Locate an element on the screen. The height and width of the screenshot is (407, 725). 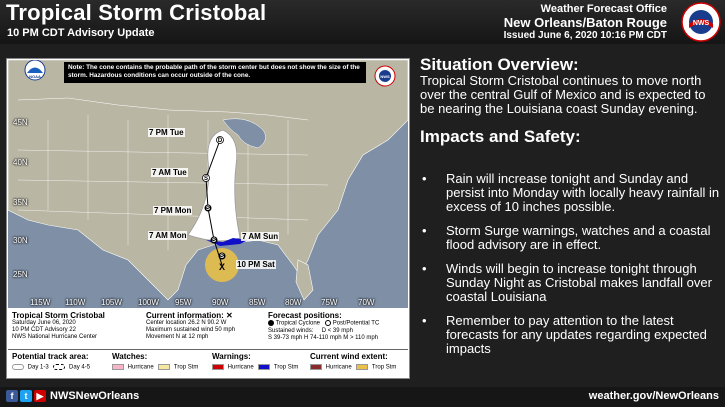
legend-forecast-h: H 74-110 mph is located at coordinates (323, 337).